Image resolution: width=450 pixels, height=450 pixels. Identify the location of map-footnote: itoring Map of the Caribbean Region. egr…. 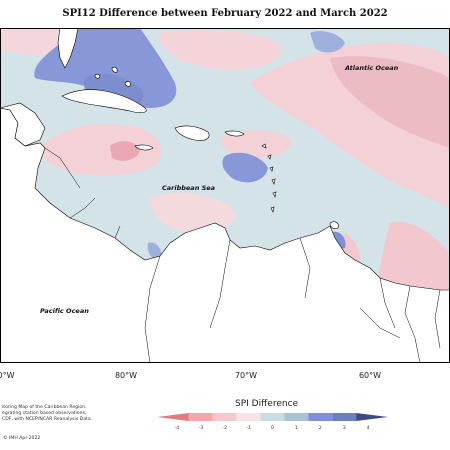
(57, 414).